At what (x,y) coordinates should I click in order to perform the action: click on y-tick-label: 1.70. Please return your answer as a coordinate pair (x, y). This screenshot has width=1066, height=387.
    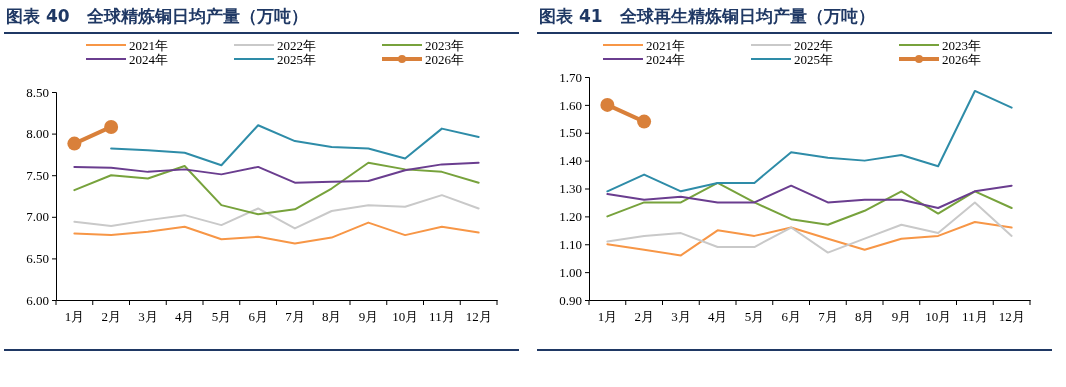
    Looking at the image, I should click on (570, 77).